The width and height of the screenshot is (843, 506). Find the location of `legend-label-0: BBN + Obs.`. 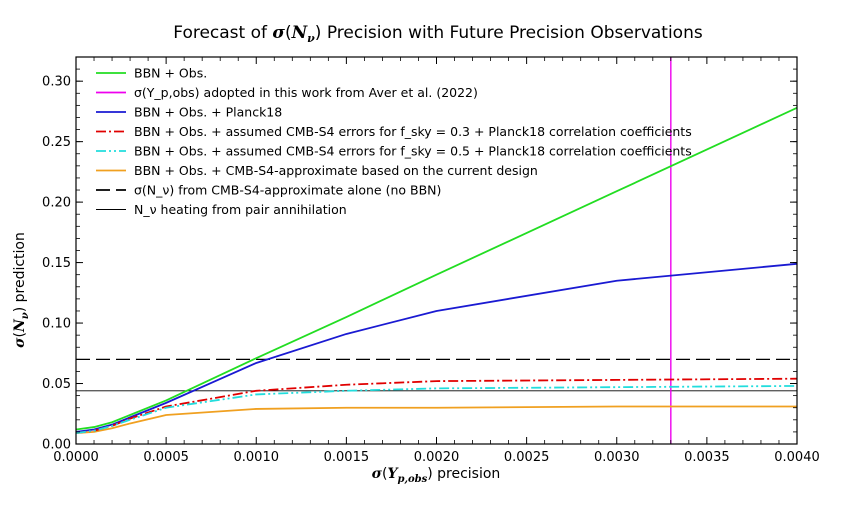

legend-label-0: BBN + Obs. is located at coordinates (170, 73).